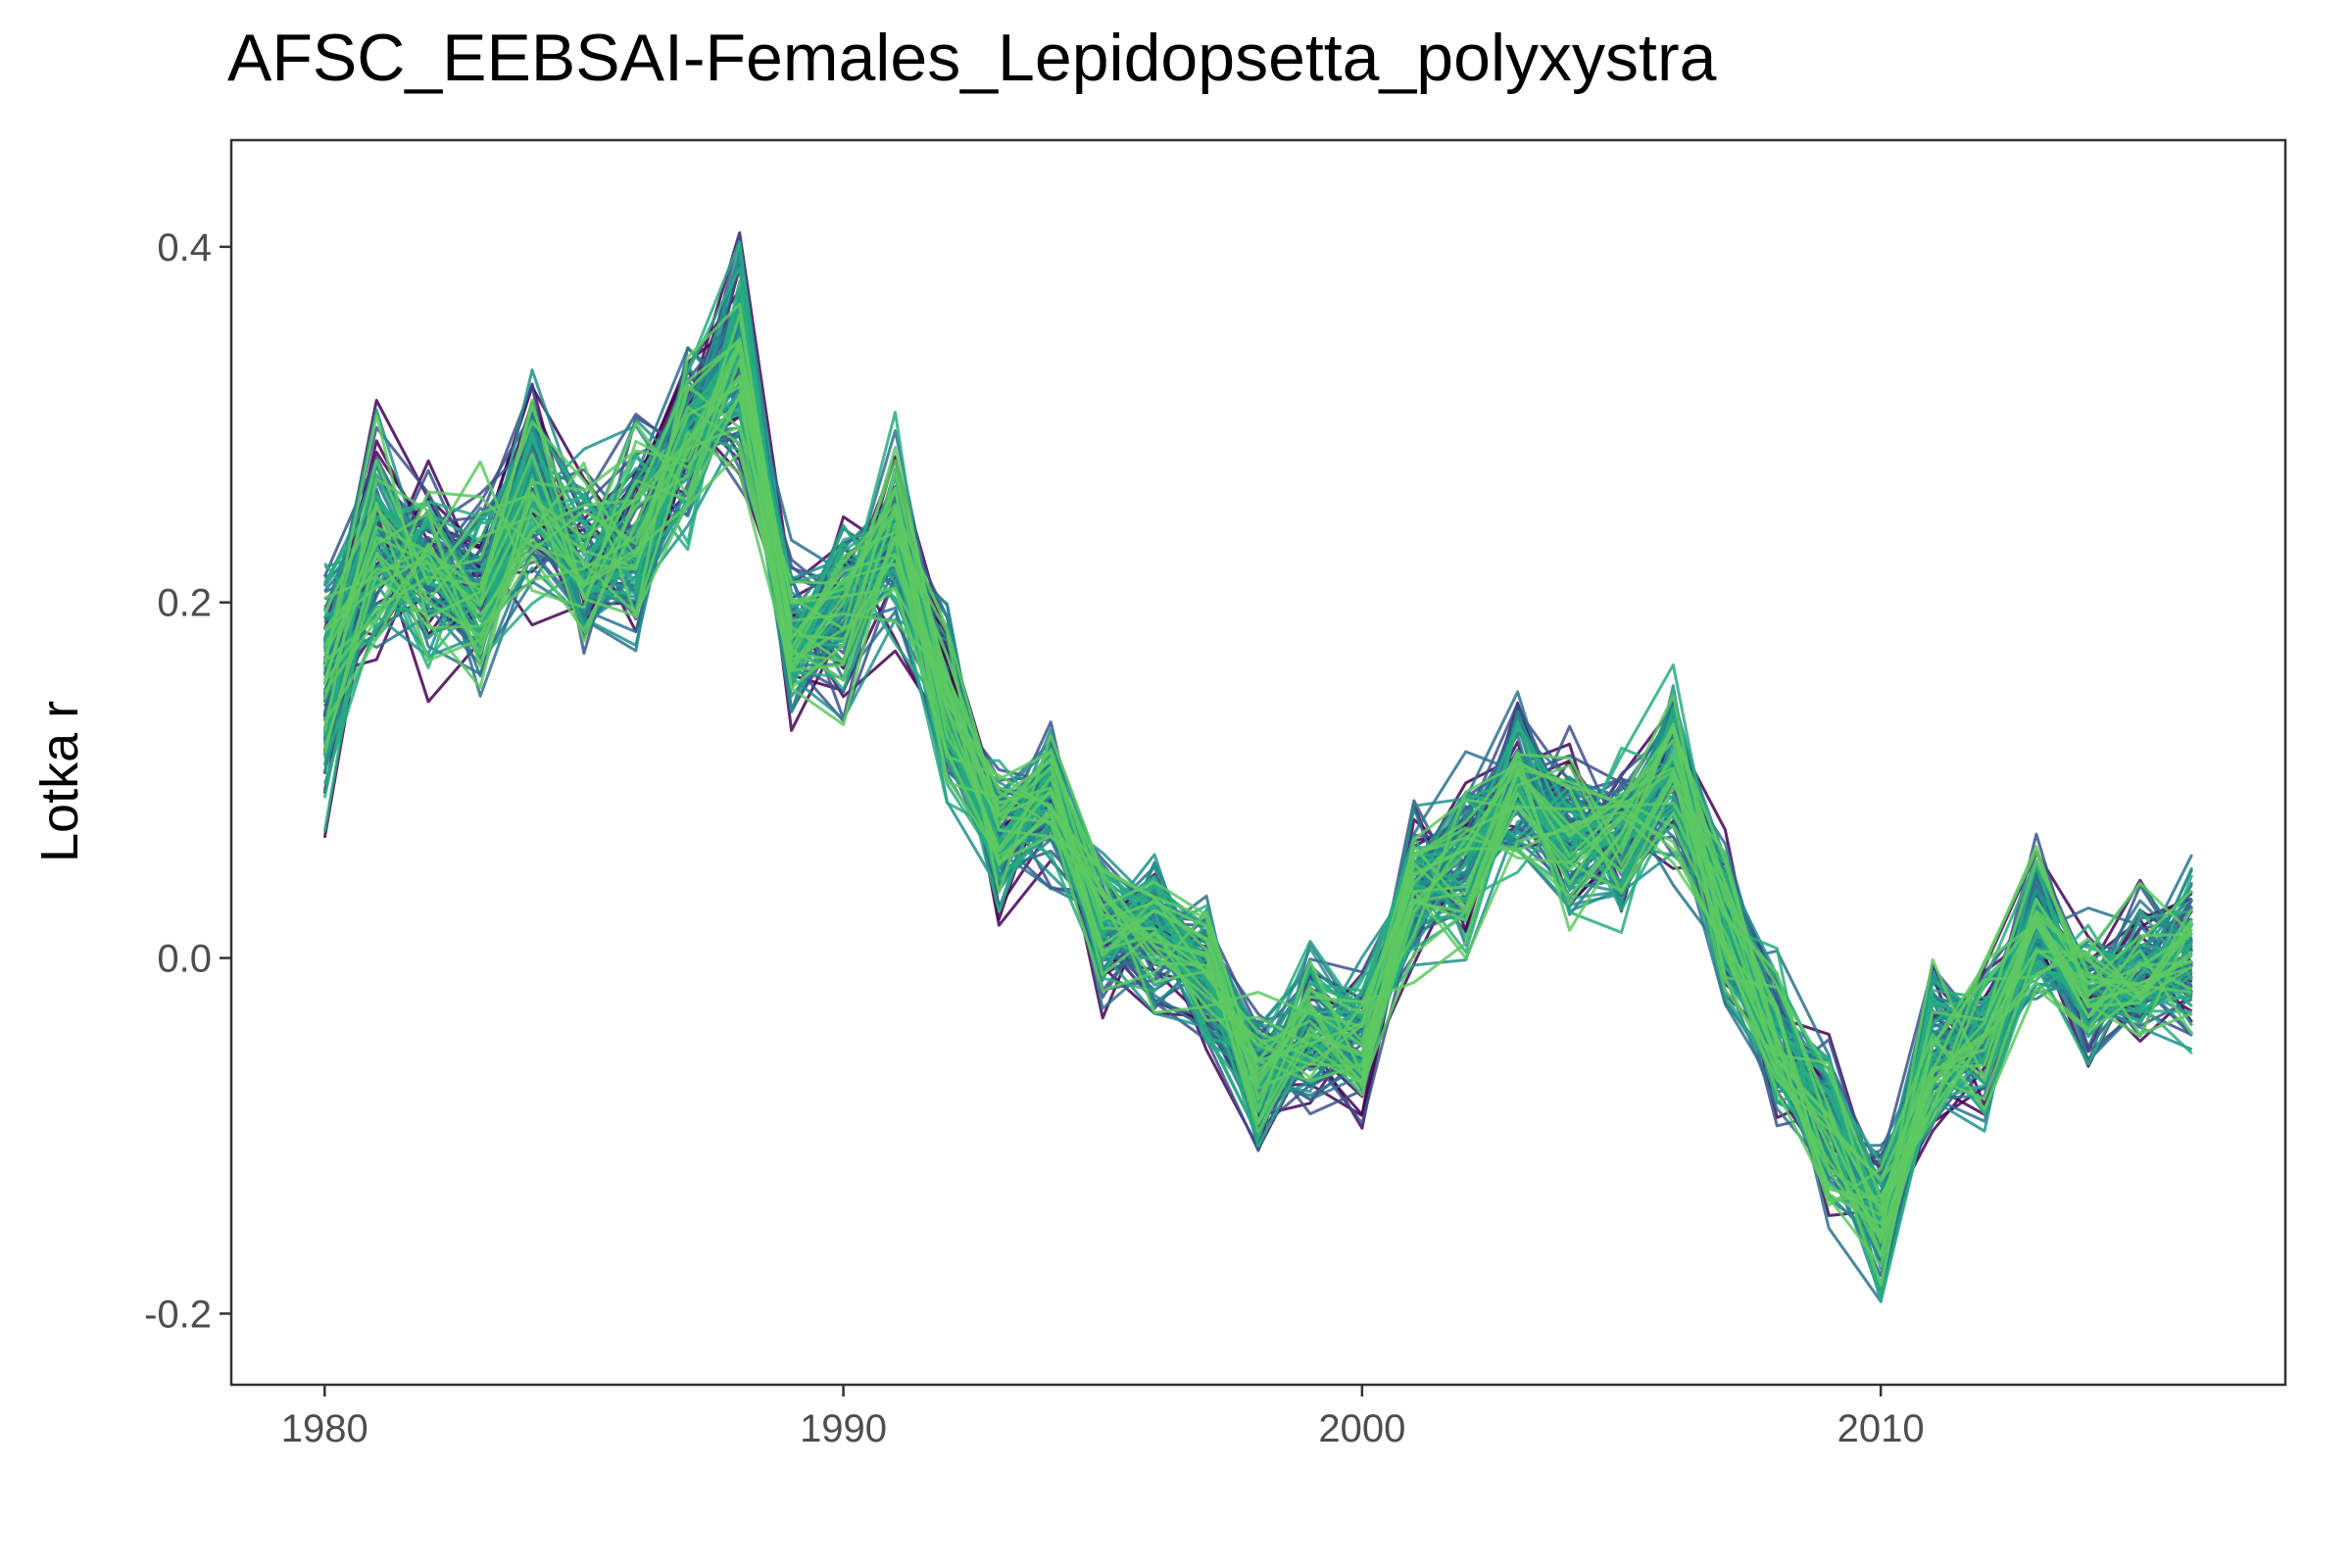  I want to click on y-tick-label: -0.2, so click(178, 1314).